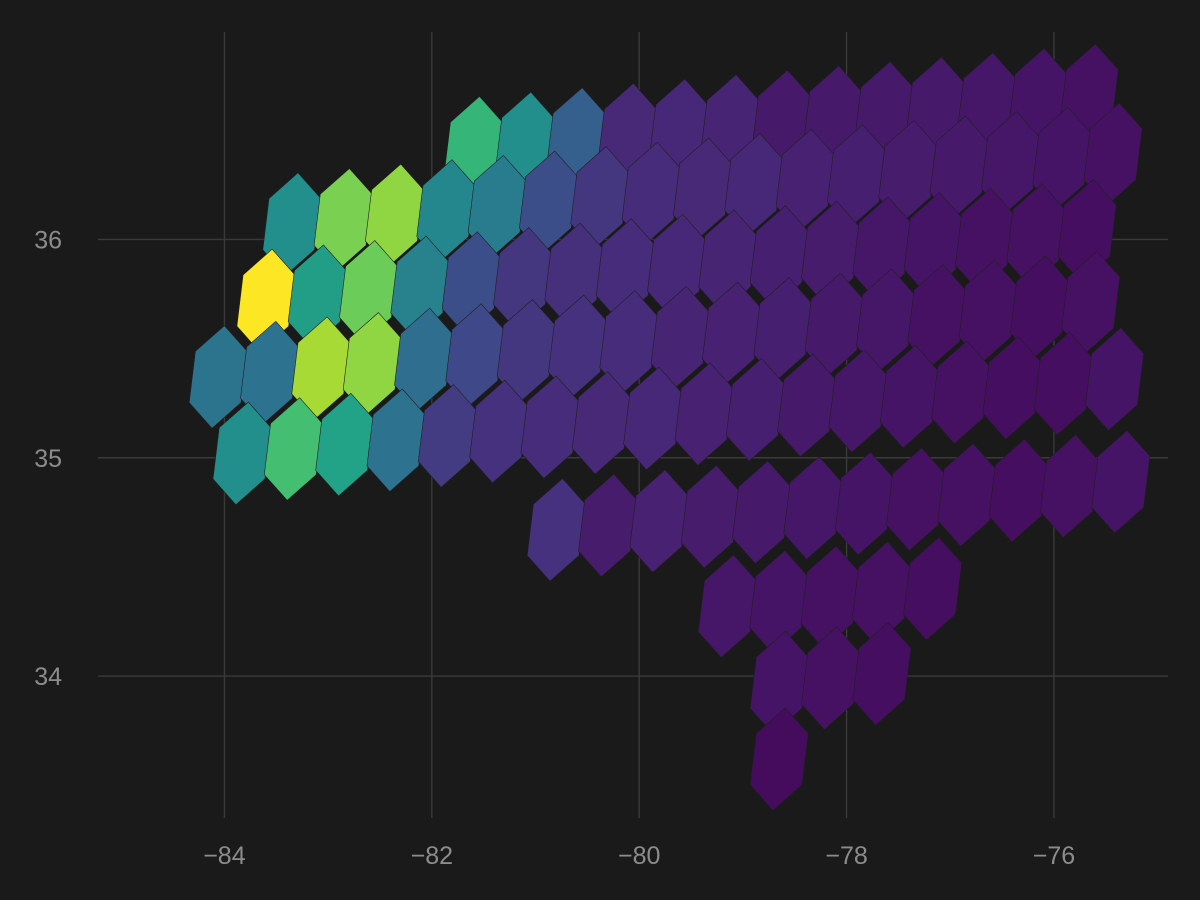 The image size is (1200, 900). What do you see at coordinates (48, 240) in the screenshot?
I see `y-tick-label: 36` at bounding box center [48, 240].